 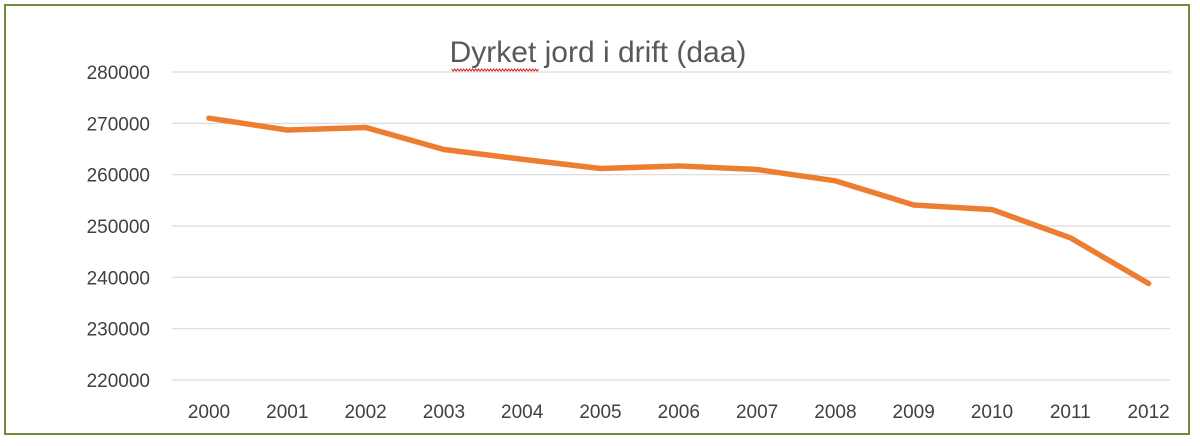 I want to click on y-tick-label: 230000, so click(x=118, y=330).